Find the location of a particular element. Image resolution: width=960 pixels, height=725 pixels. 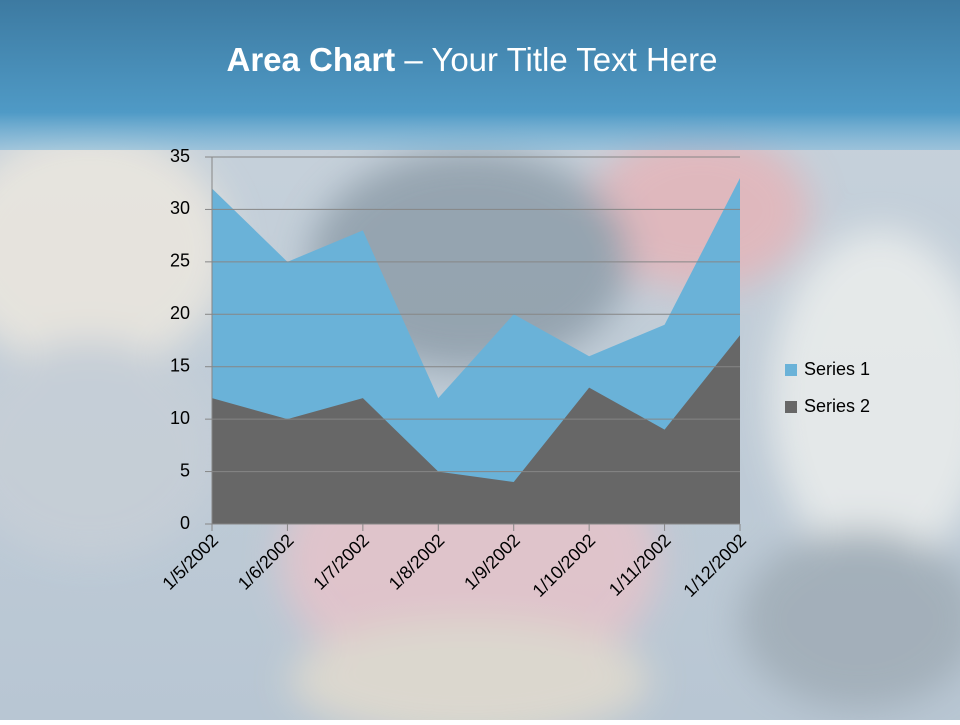

y-tick-label: 20 is located at coordinates (180, 313).